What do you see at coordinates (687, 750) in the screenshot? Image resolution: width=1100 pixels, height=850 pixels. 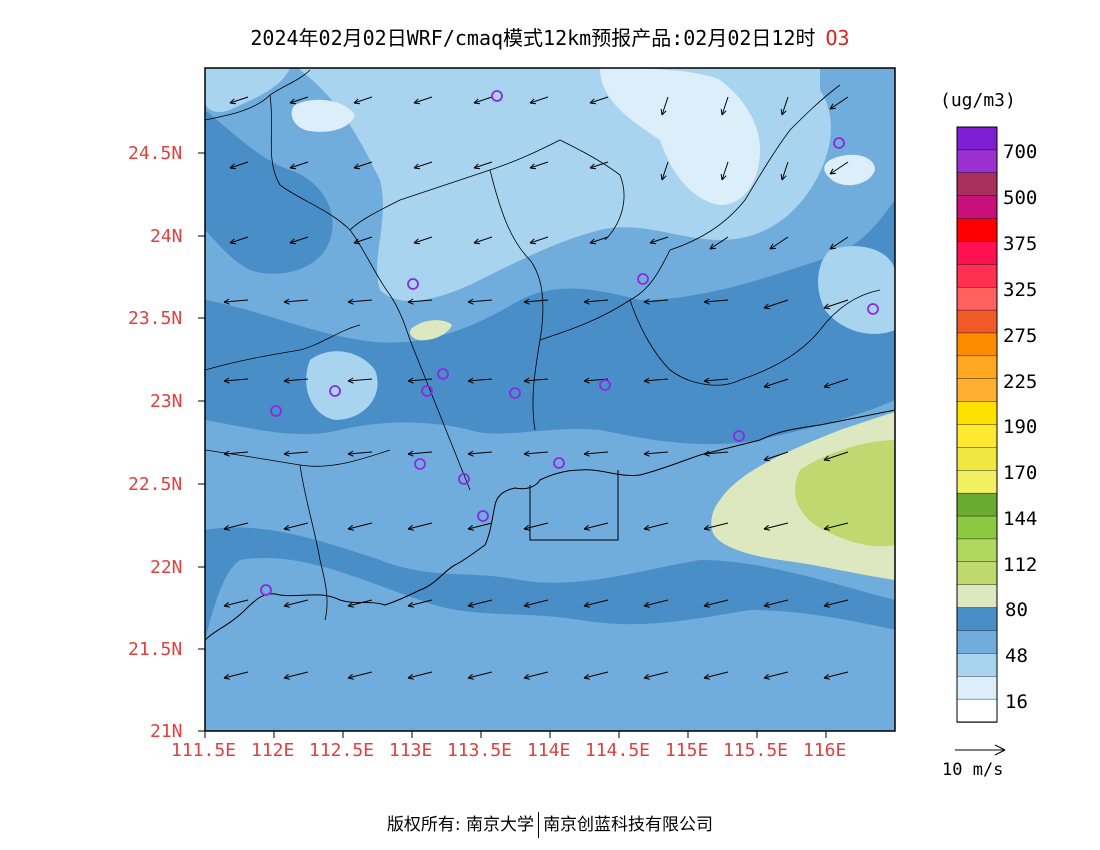 I see `x-tick-label: 115E` at bounding box center [687, 750].